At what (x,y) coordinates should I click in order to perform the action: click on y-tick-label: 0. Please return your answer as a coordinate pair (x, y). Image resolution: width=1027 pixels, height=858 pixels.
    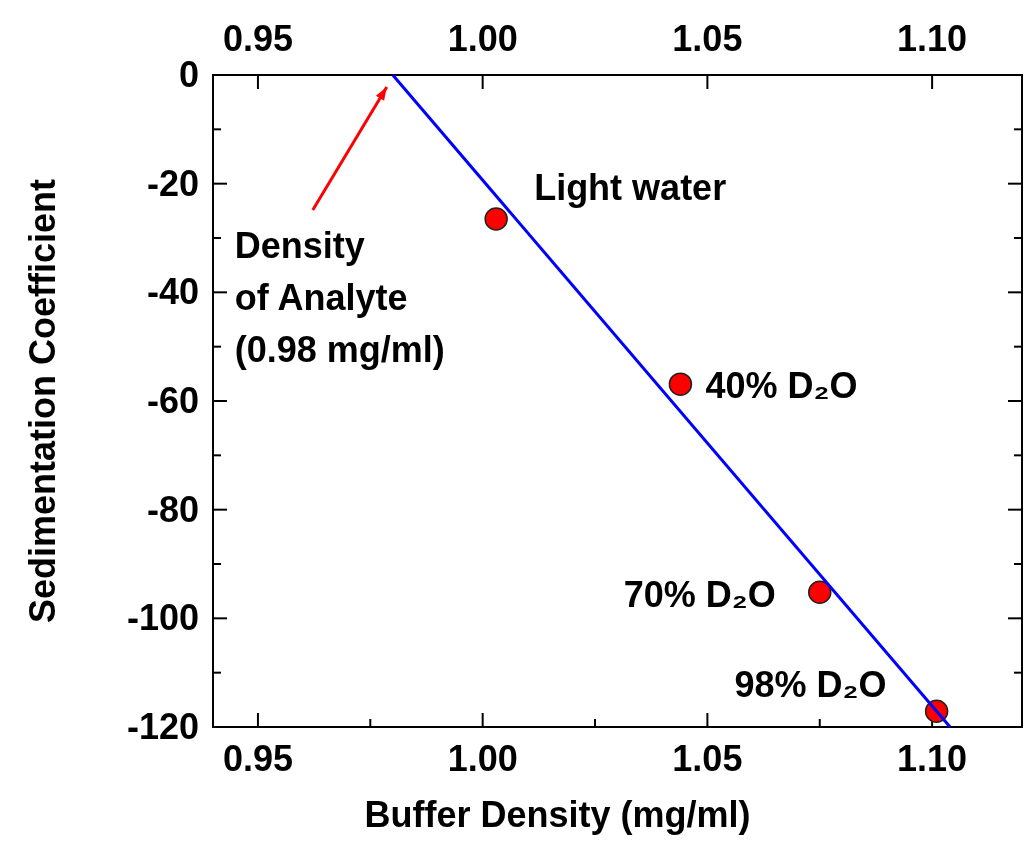
    Looking at the image, I should click on (188, 74).